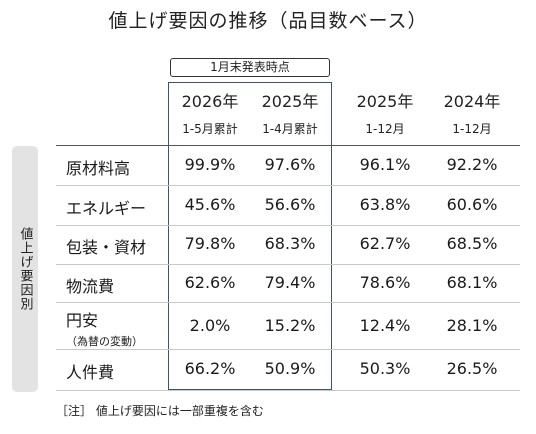 The width and height of the screenshot is (536, 434). I want to click on table-cell: 96.1%, so click(385, 164).